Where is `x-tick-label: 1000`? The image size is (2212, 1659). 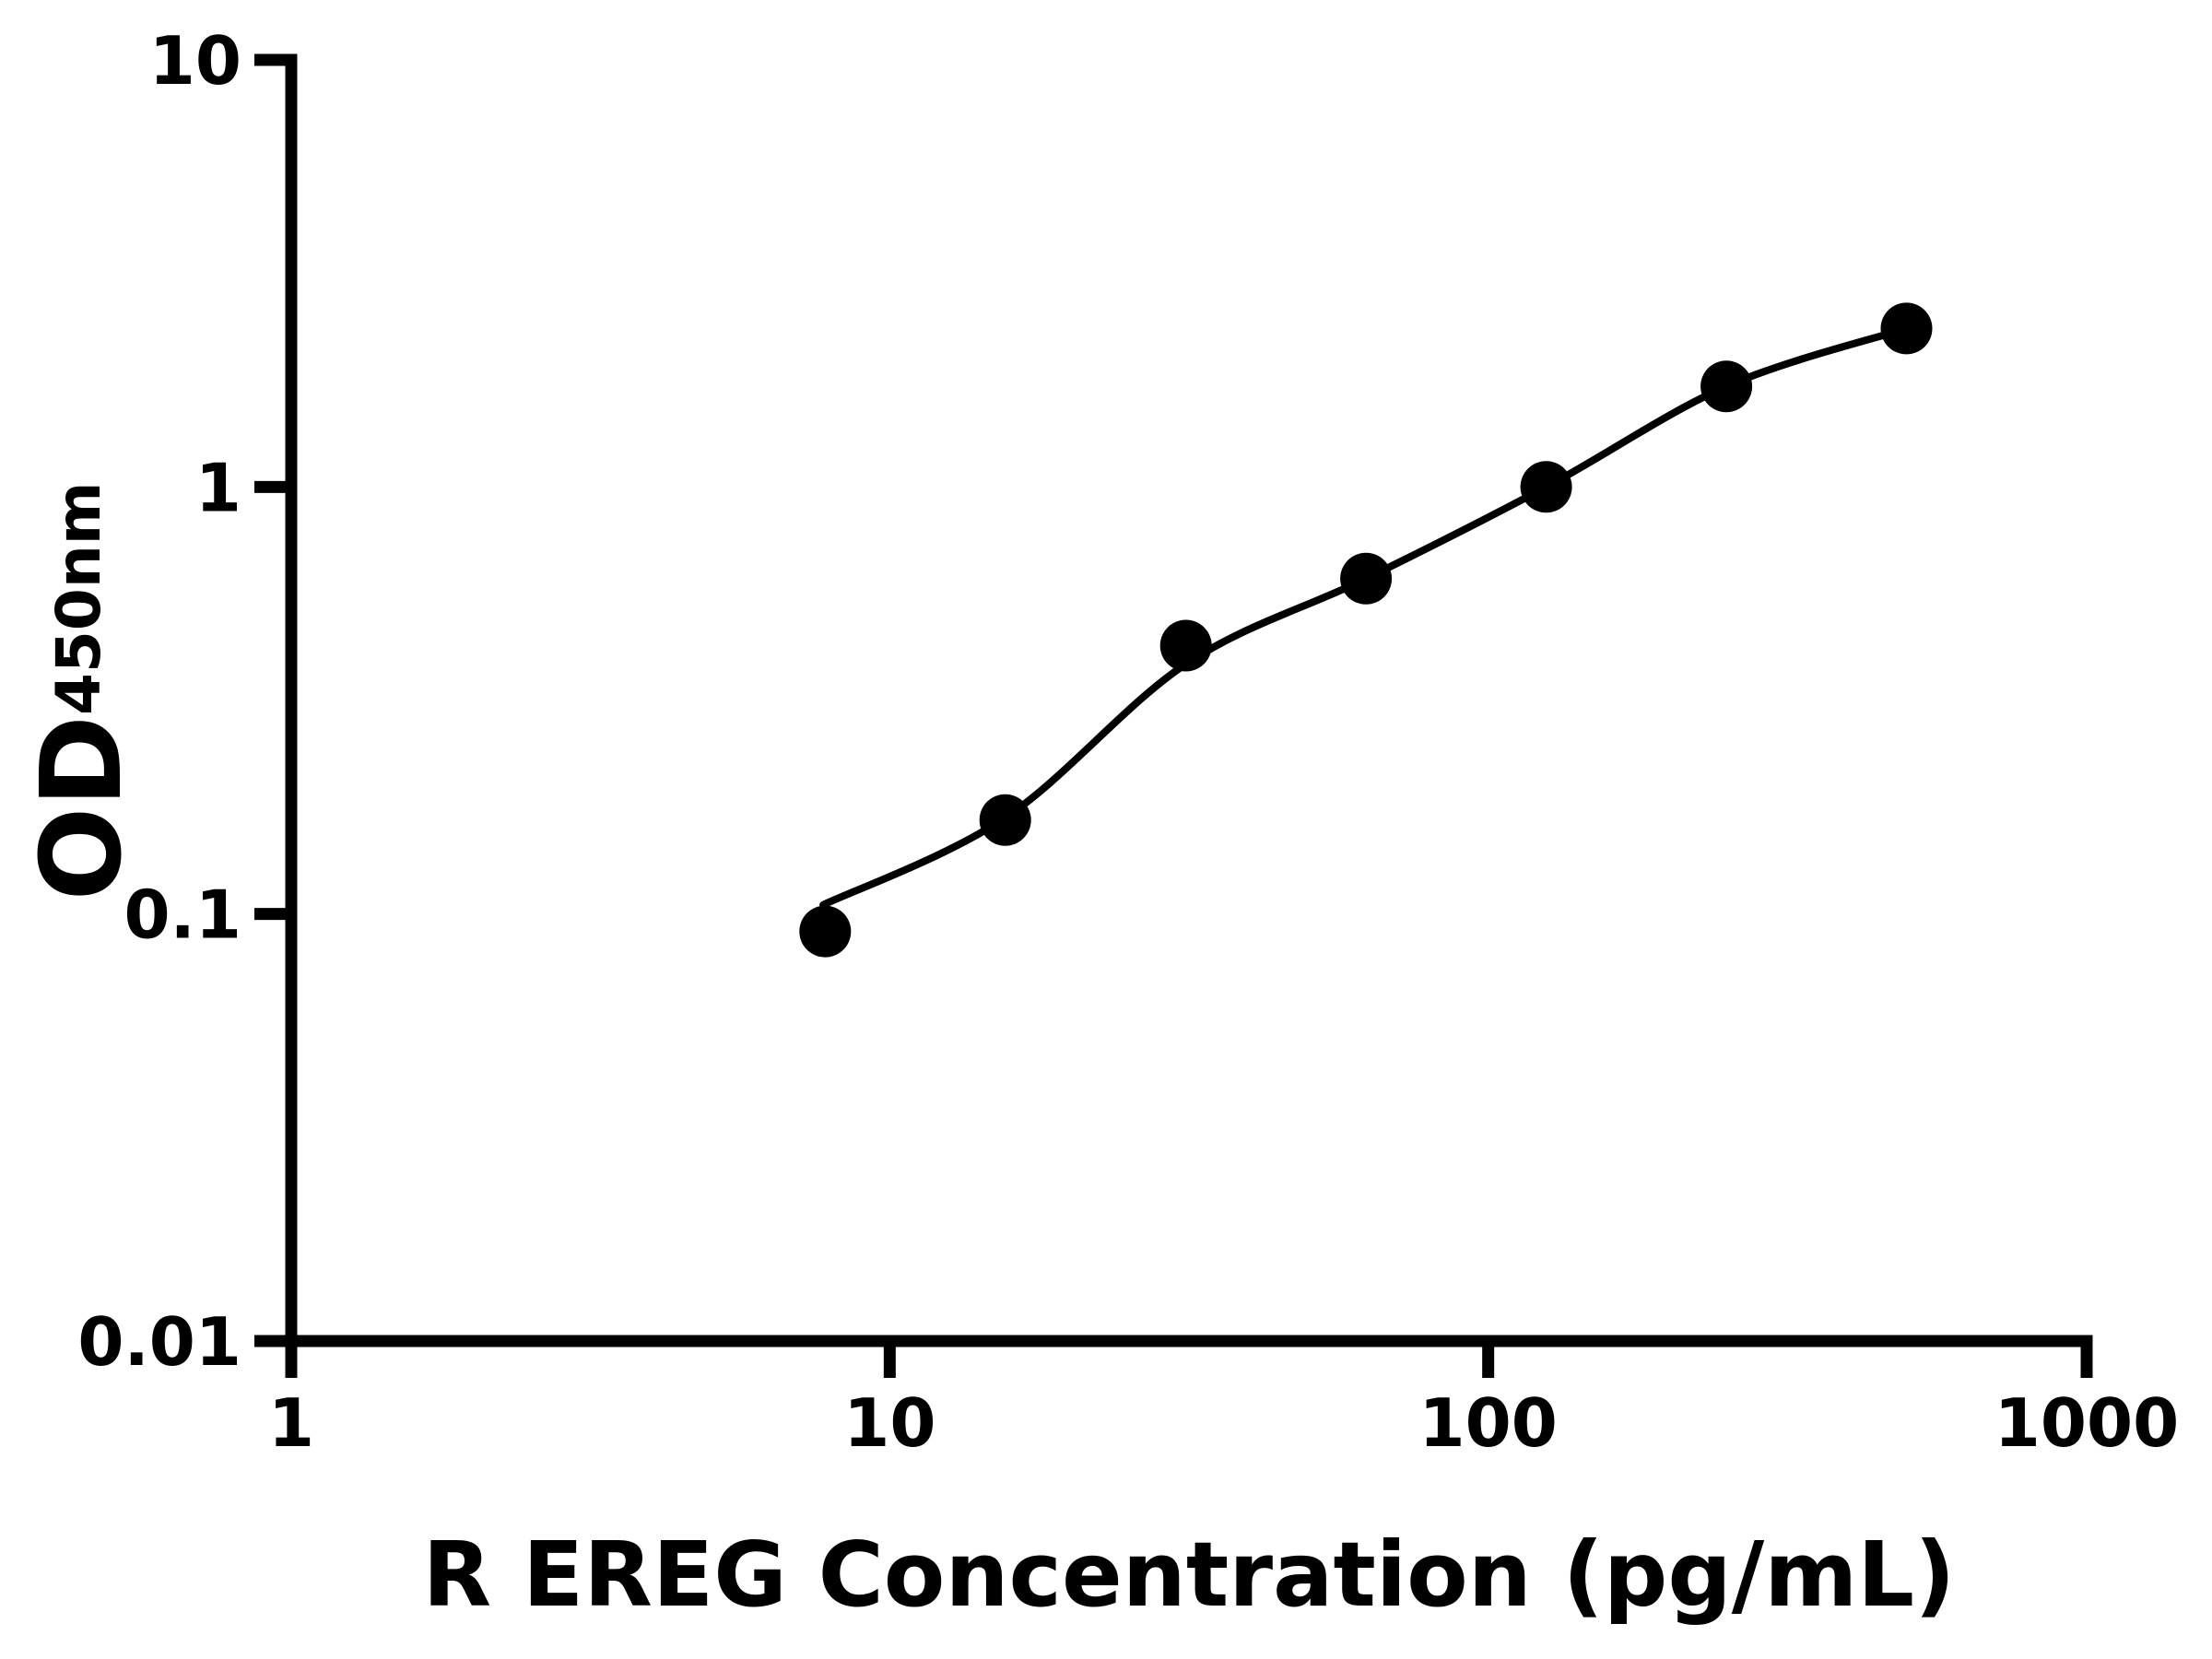 x-tick-label: 1000 is located at coordinates (2086, 1423).